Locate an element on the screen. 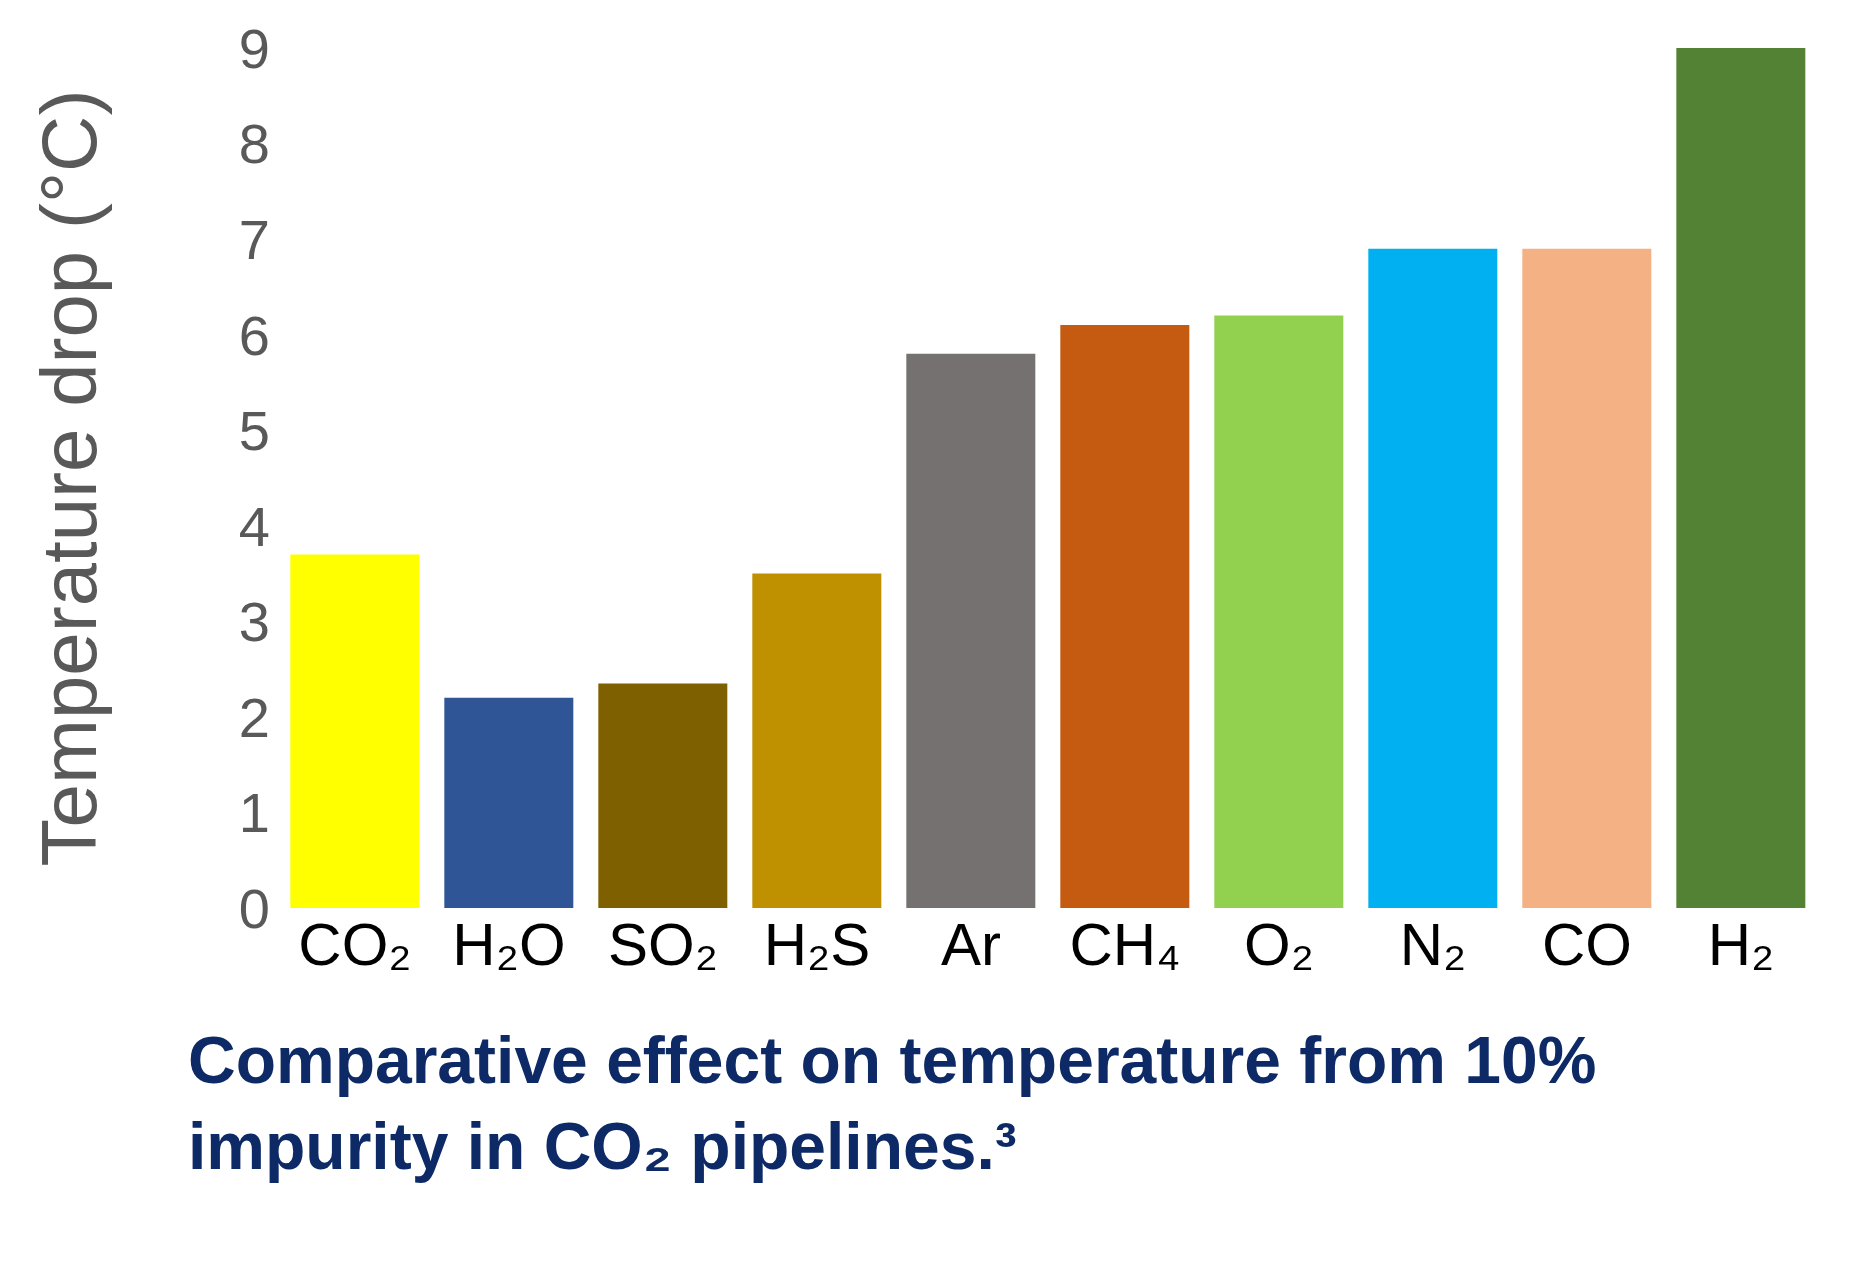 The image size is (1851, 1270). x-tick-label: CH₄ is located at coordinates (1125, 944).